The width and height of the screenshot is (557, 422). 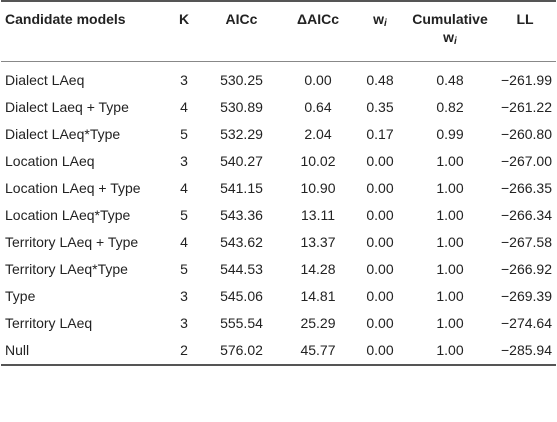 What do you see at coordinates (241, 296) in the screenshot?
I see `cell-aicc: 545.06` at bounding box center [241, 296].